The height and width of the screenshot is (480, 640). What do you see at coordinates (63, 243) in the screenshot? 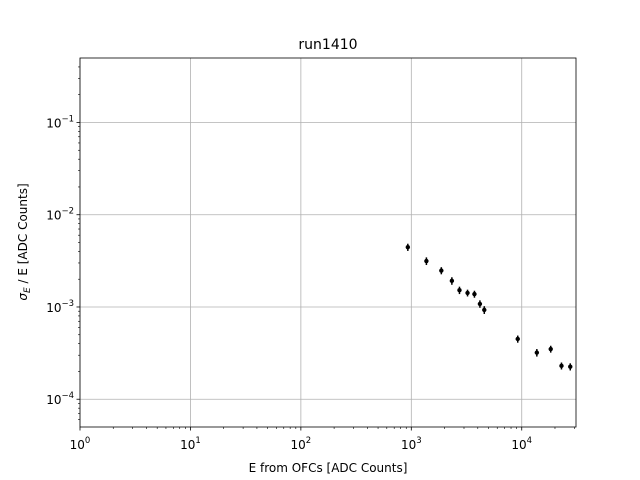
I see `y-axis-ticks: 10⁻⁴ 10⁻³ 10⁻² 10⁻¹` at bounding box center [63, 243].